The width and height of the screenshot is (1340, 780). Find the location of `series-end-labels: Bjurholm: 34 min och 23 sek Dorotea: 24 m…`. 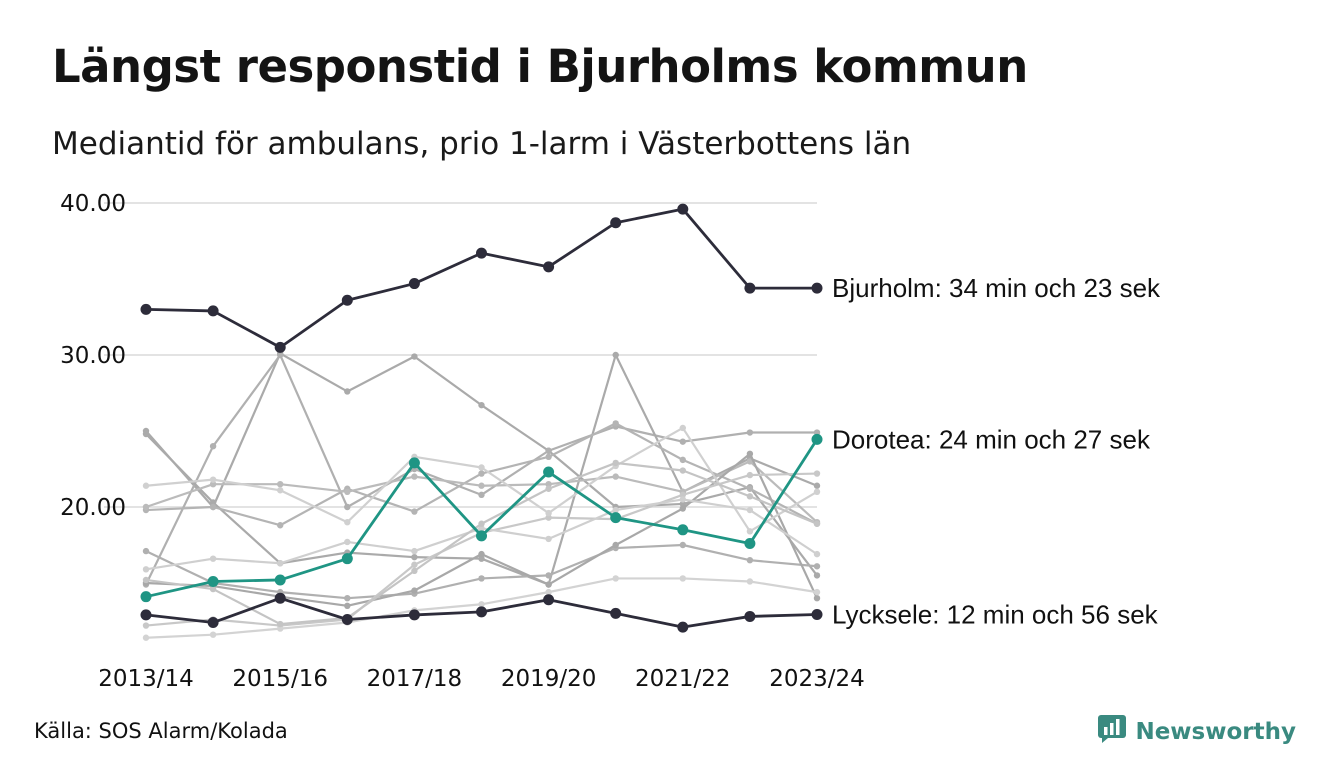

series-end-labels: Bjurholm: 34 min och 23 sek Dorotea: 24 m… is located at coordinates (996, 451).